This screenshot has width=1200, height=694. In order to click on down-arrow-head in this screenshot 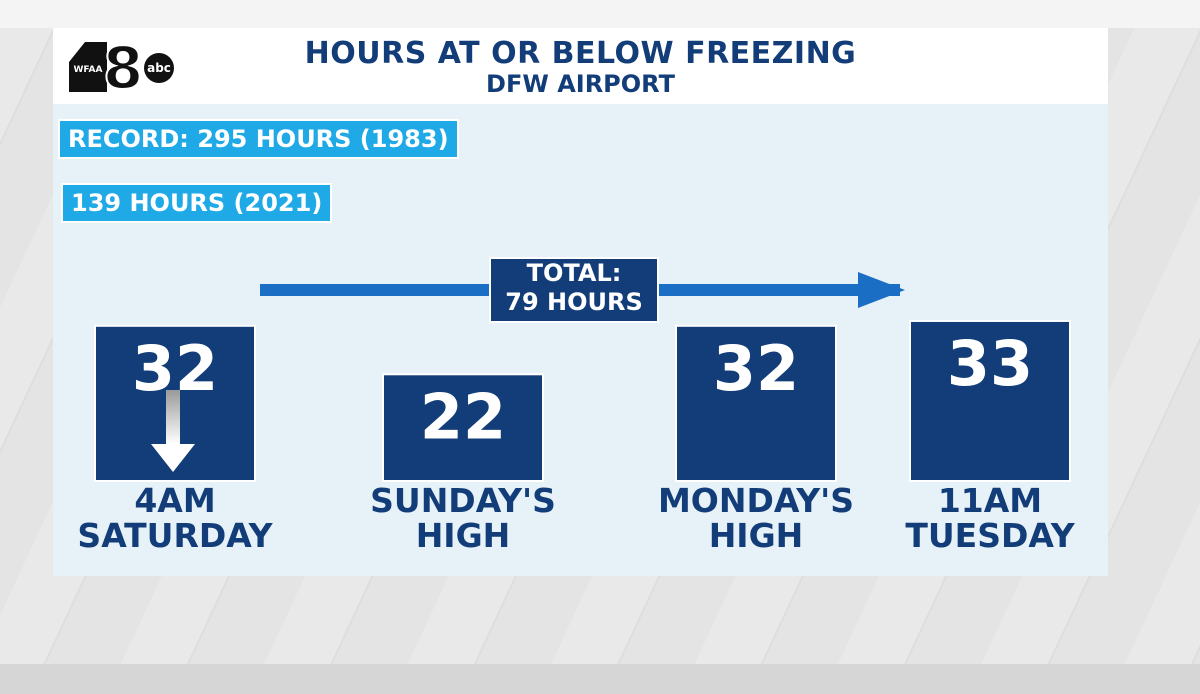, I will do `click(173, 458)`.